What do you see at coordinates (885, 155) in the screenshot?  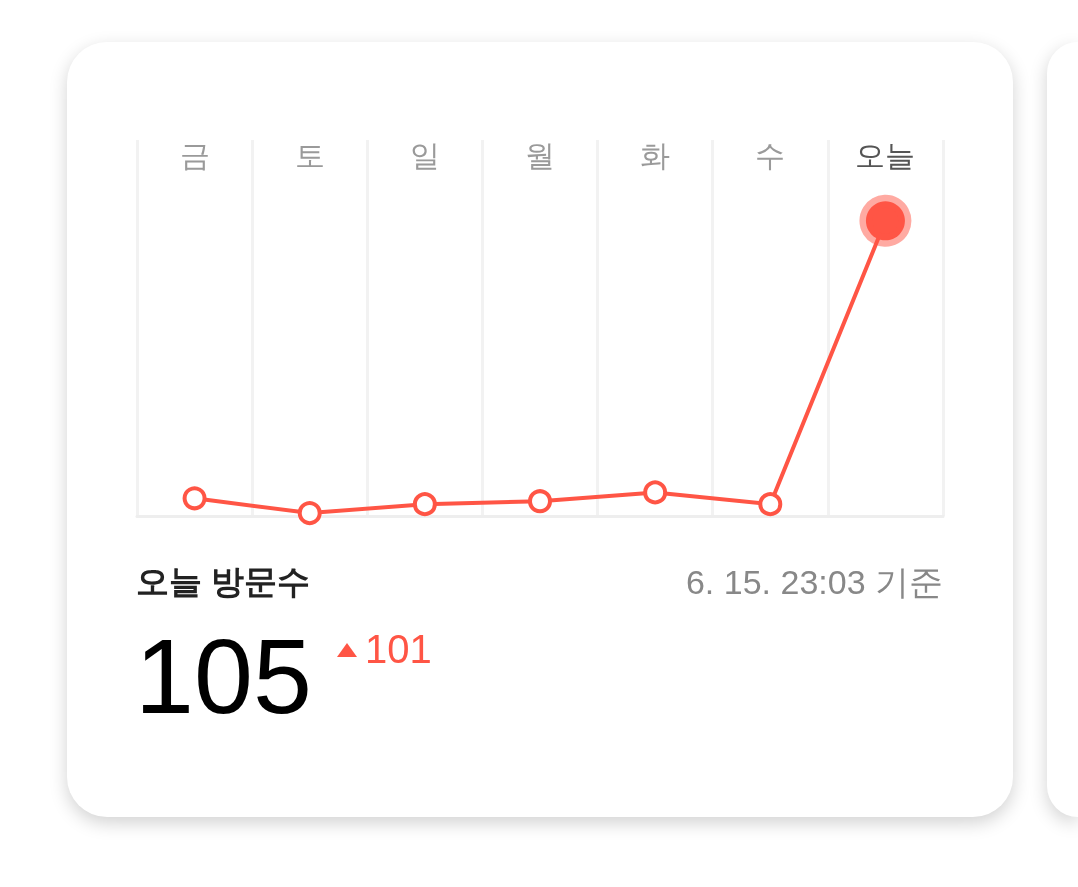 I see `x-tick-label: 오늘` at bounding box center [885, 155].